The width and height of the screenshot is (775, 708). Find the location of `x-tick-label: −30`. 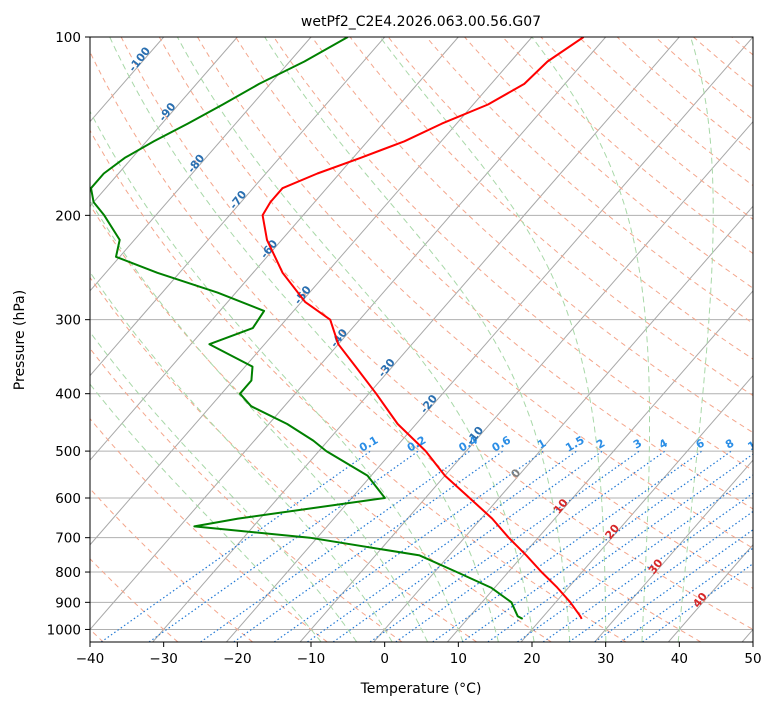

x-tick-label: −30 is located at coordinates (163, 659).